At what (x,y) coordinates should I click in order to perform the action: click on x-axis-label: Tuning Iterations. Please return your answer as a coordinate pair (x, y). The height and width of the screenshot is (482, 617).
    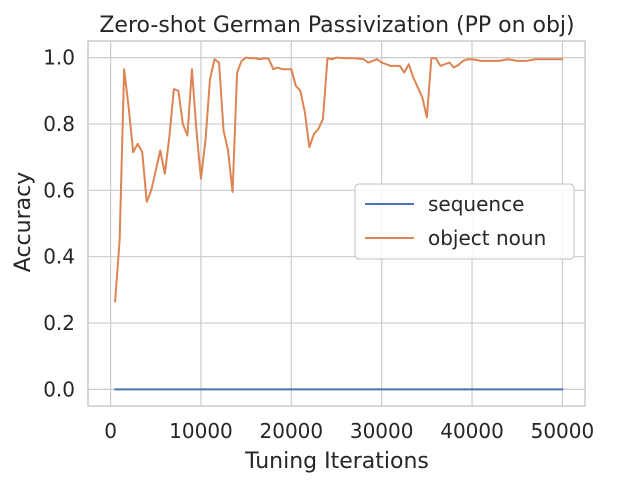
    Looking at the image, I should click on (336, 461).